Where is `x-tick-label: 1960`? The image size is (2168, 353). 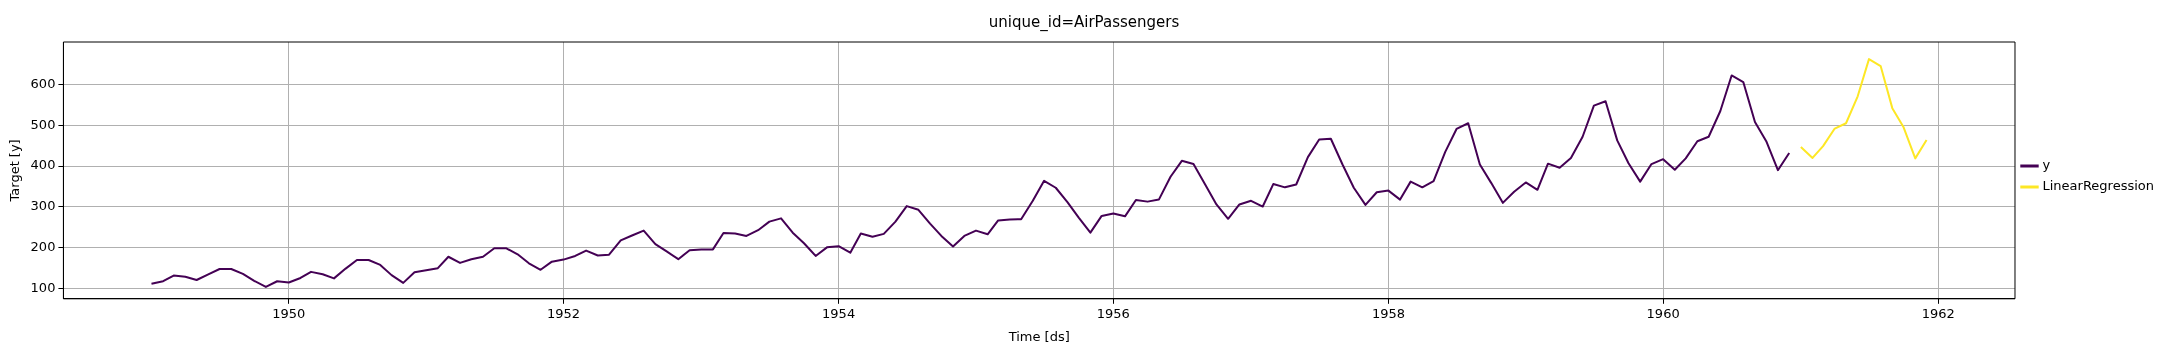 x-tick-label: 1960 is located at coordinates (1663, 313).